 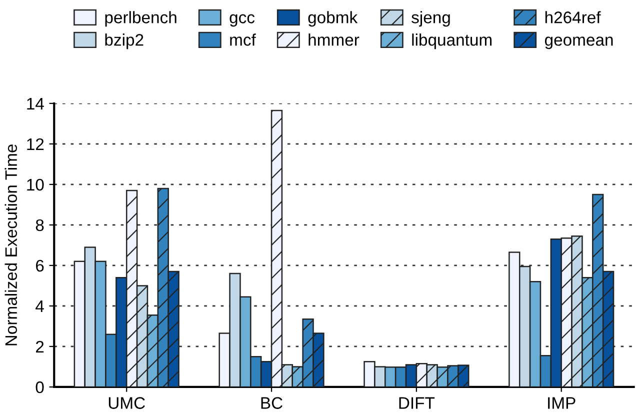 What do you see at coordinates (333, 19) in the screenshot?
I see `legend-label: gobmk` at bounding box center [333, 19].